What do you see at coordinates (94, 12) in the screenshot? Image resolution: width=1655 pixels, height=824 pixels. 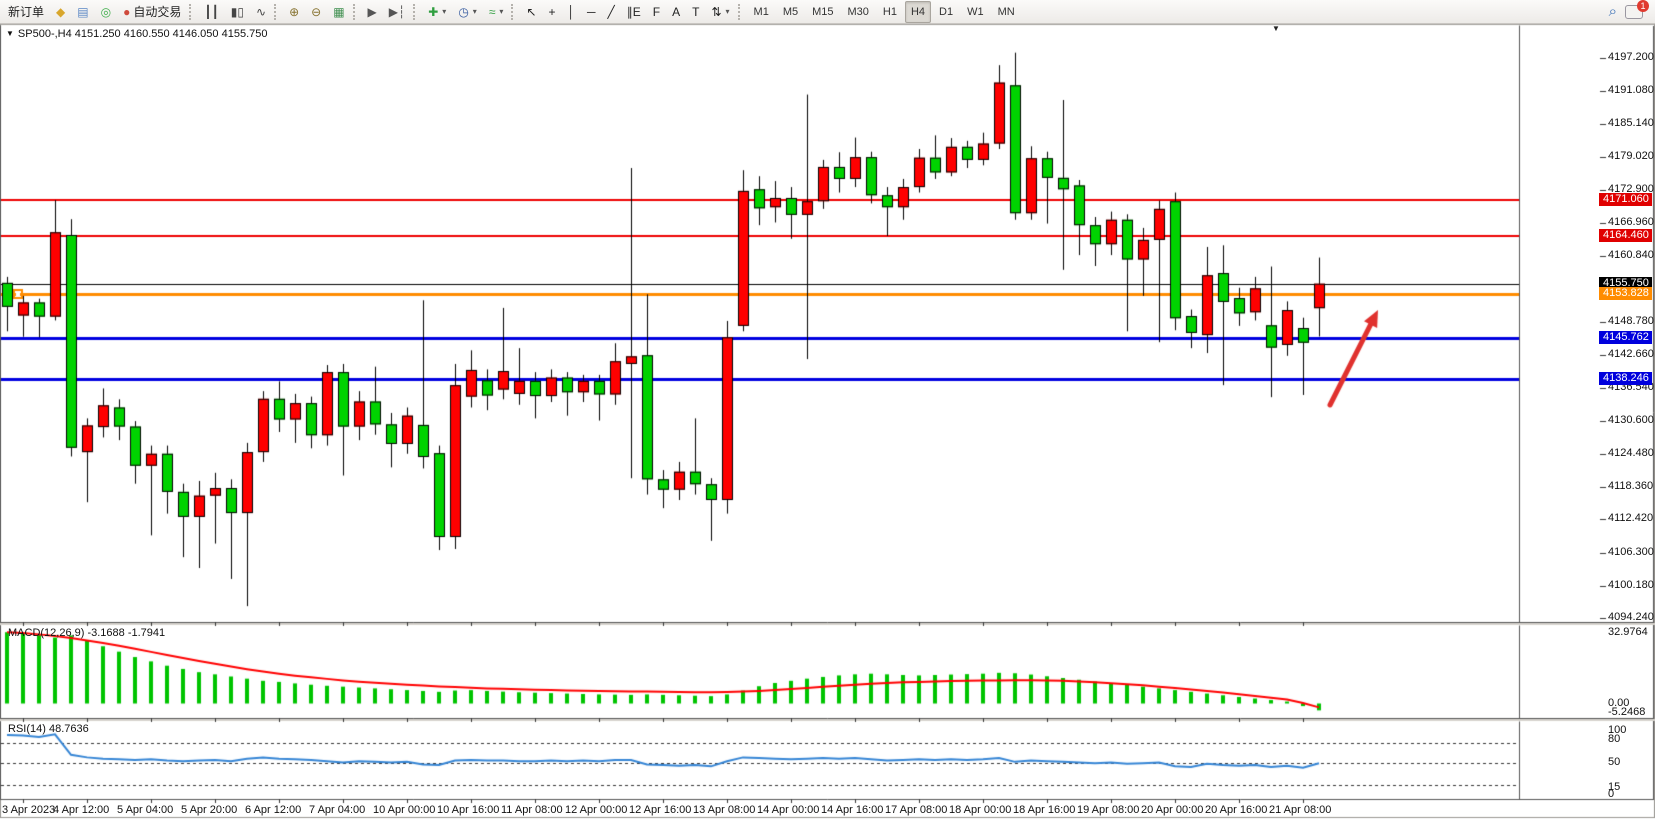 I see `toolbar-group: 新订单 ◆ ▤ ◎ ● 自动交易` at bounding box center [94, 12].